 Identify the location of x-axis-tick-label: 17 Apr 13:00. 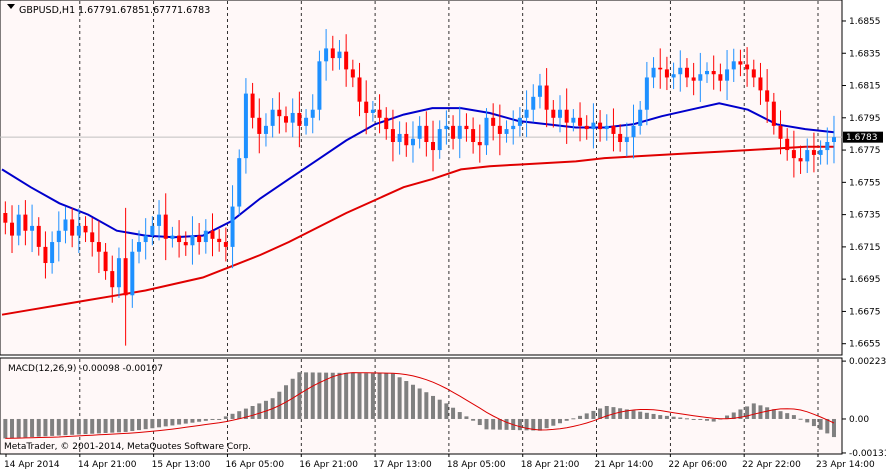
(402, 465).